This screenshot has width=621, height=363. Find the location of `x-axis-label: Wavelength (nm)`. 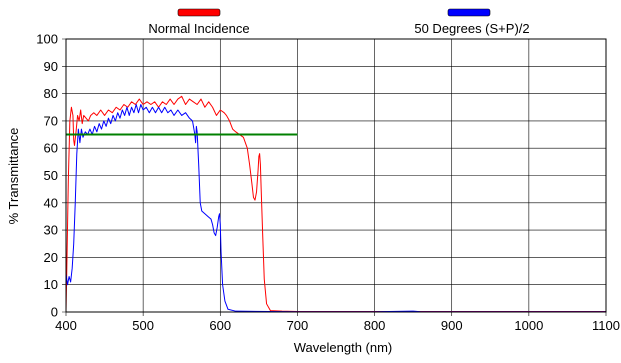

x-axis-label: Wavelength (nm) is located at coordinates (343, 347).